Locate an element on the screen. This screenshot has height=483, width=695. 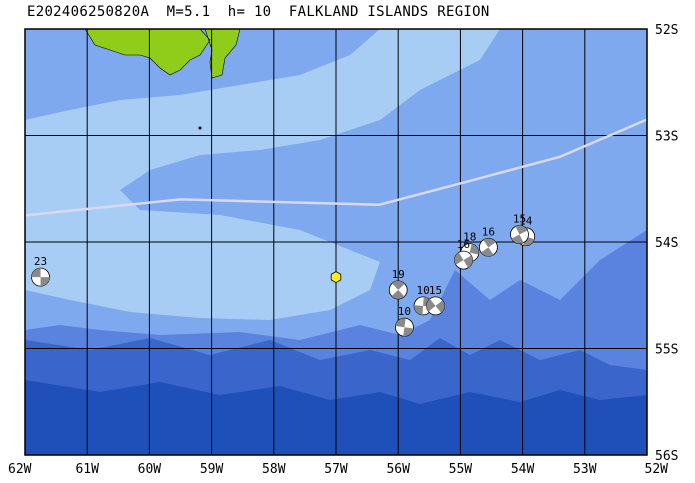
latitude-tick-label: 54S is located at coordinates (666, 243).